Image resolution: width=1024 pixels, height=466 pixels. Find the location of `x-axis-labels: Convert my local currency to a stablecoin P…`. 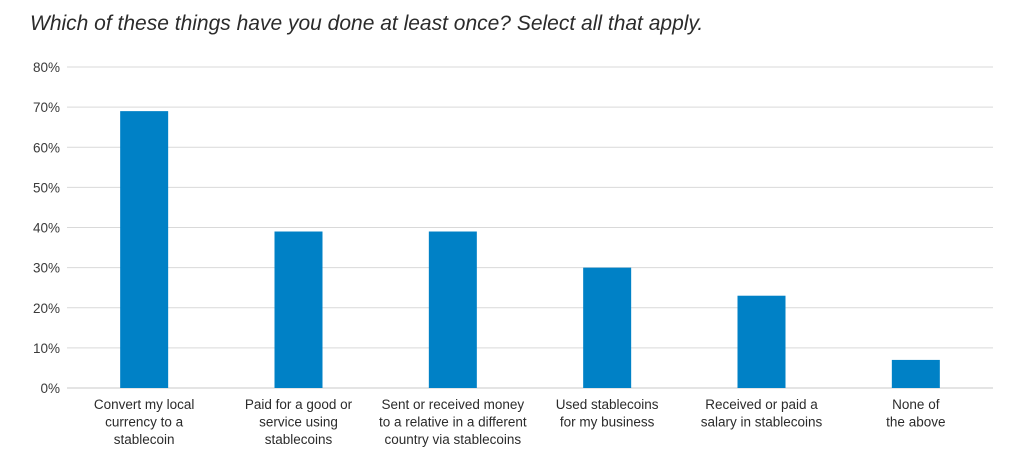

x-axis-labels: Convert my local currency to a stablecoin P… is located at coordinates (520, 422).